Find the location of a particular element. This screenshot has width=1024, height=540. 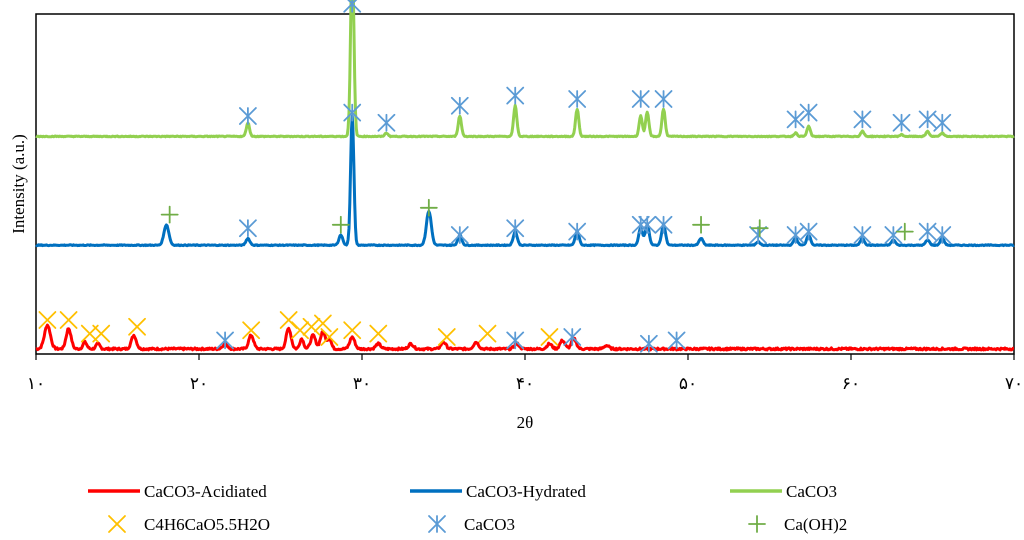

x-tick-label: ۲۰ is located at coordinates (199, 383).